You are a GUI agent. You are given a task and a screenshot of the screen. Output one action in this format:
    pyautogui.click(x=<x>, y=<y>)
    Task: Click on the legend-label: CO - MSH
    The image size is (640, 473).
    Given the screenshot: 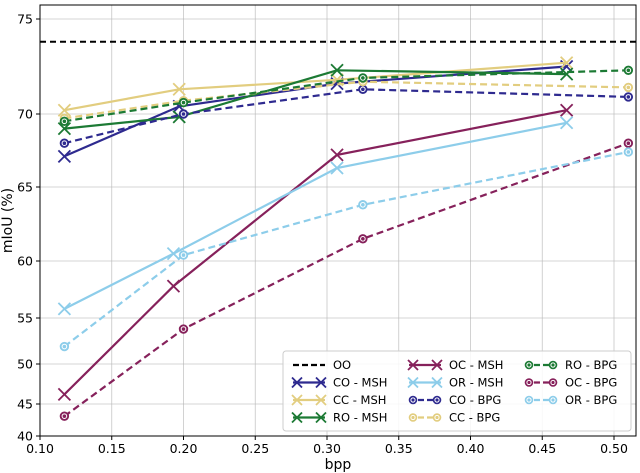 What is the action you would take?
    pyautogui.click(x=360, y=383)
    